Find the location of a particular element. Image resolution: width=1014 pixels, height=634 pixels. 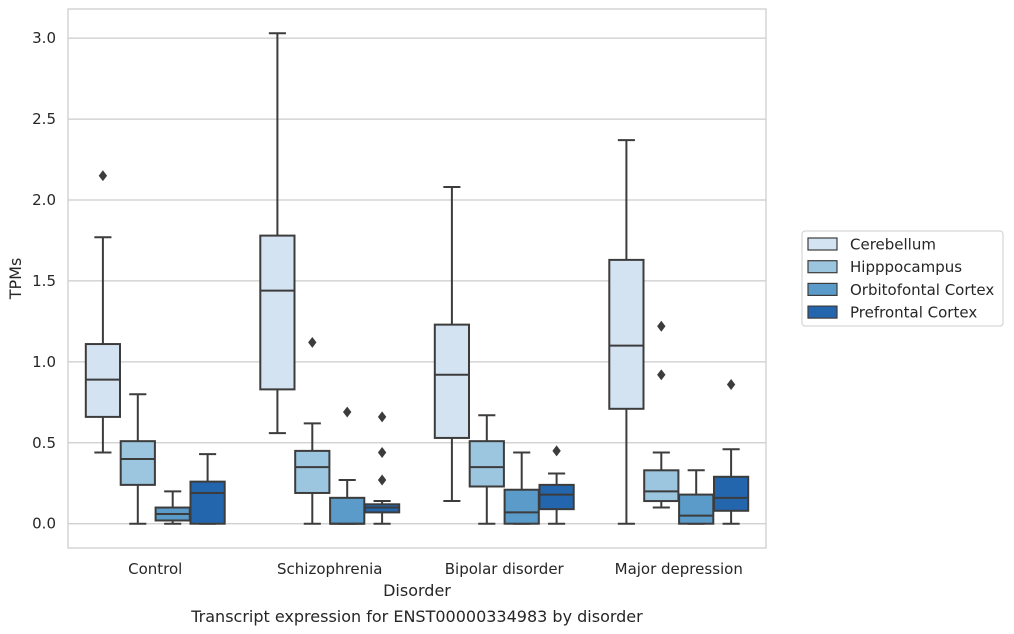

y-tick-label: 3.0 is located at coordinates (44, 38).